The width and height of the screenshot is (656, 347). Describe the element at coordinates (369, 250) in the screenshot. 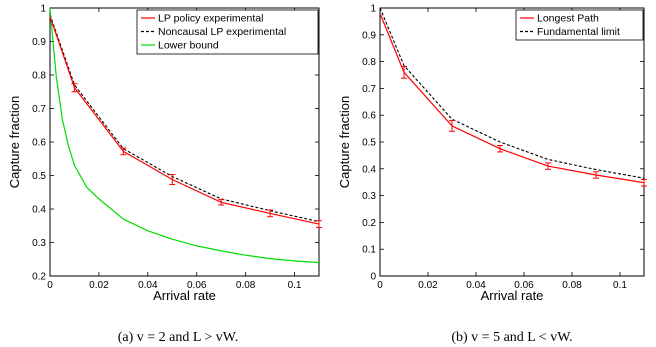

I see `y-tick-label: 0.1` at that location.